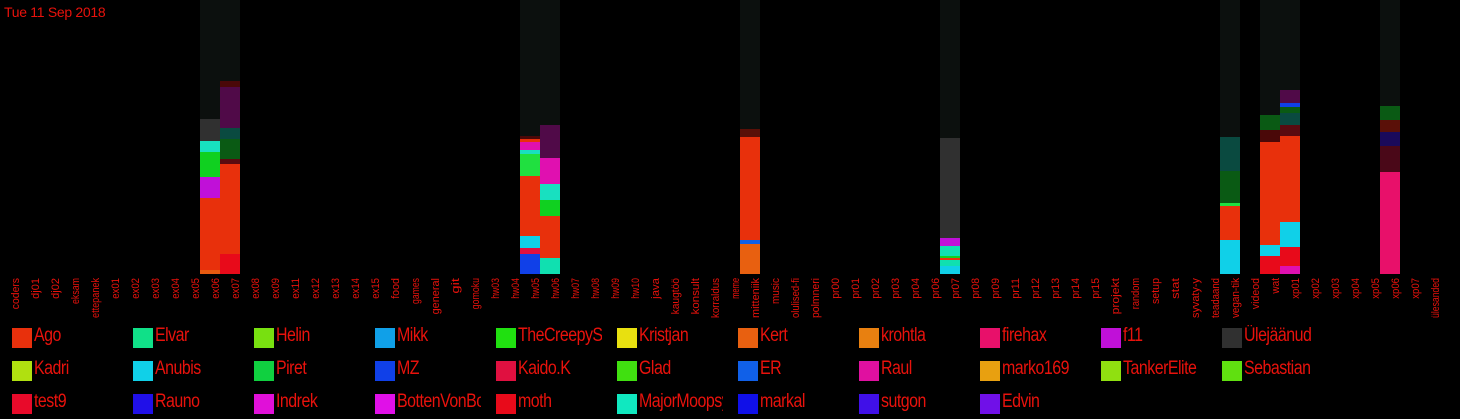 The image size is (1460, 419). Describe the element at coordinates (676, 296) in the screenshot. I see `x-tick-label: kaugtöö` at that location.